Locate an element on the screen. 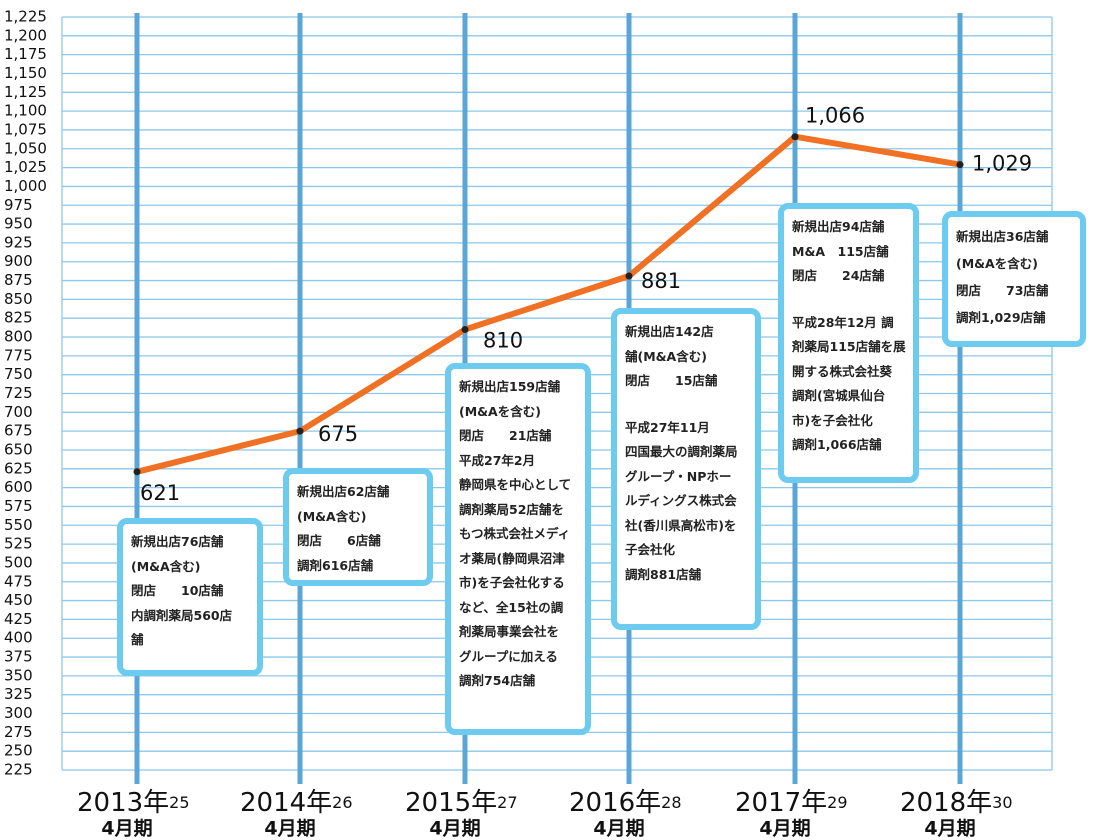 Image resolution: width=1096 pixels, height=840 pixels. annotation-line: 剤薬局事業会社を is located at coordinates (509, 631).